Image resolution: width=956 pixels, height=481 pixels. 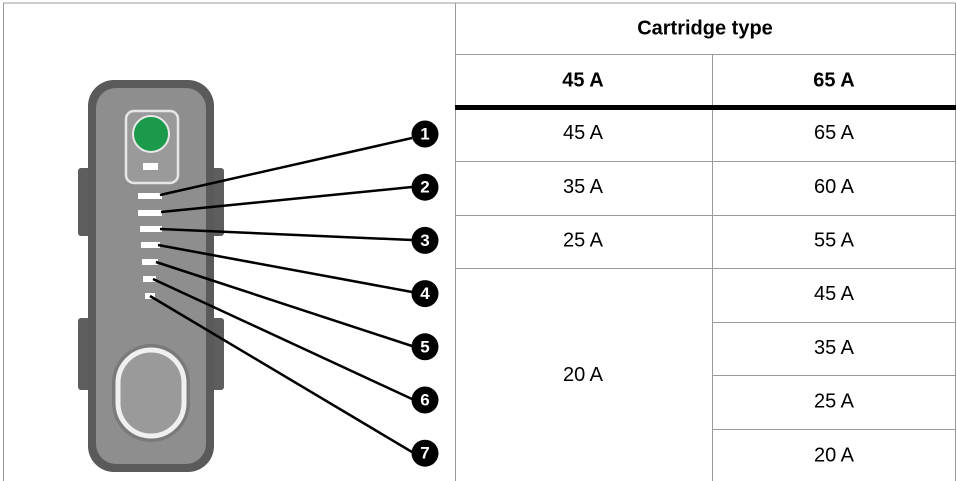 I want to click on callout-number: 1, so click(x=424, y=133).